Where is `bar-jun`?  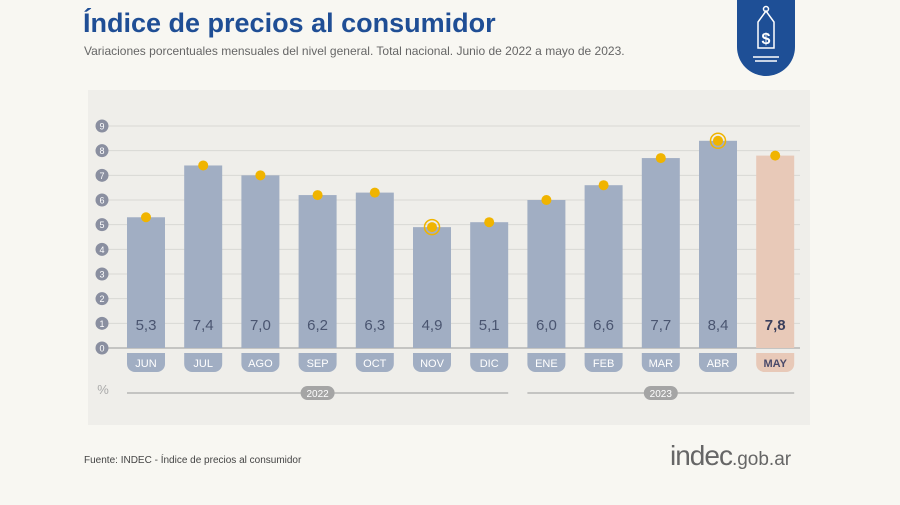 bar-jun is located at coordinates (146, 282).